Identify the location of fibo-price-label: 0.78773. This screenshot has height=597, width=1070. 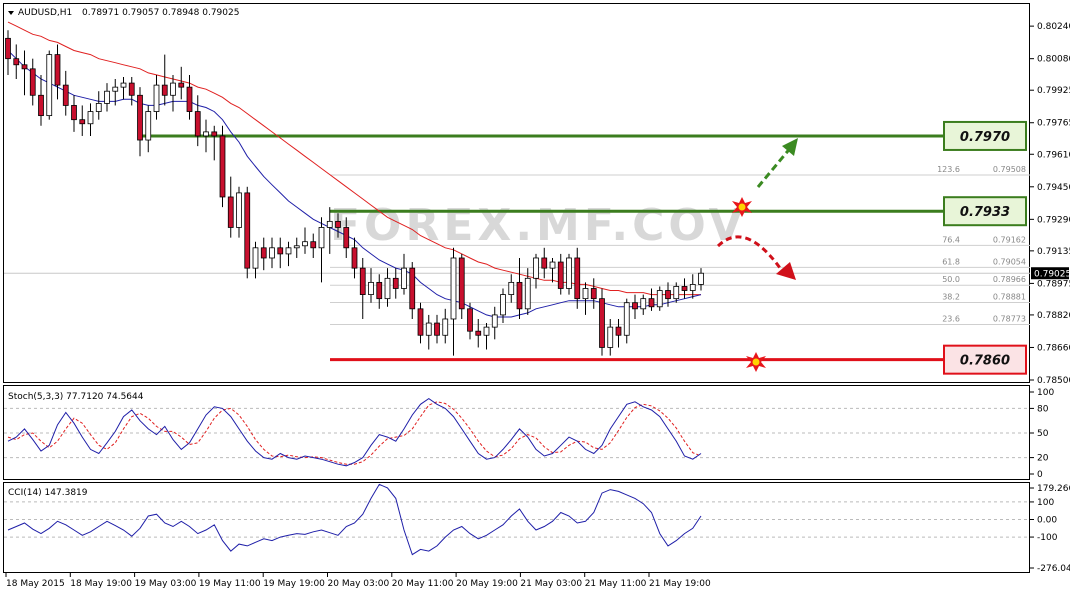
(1009, 318).